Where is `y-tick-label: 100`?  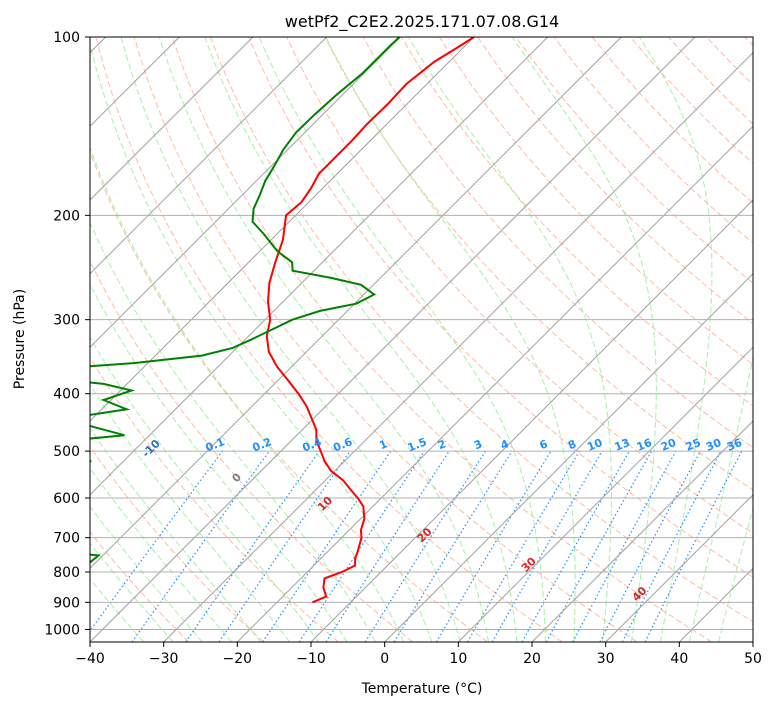 y-tick-label: 100 is located at coordinates (66, 38).